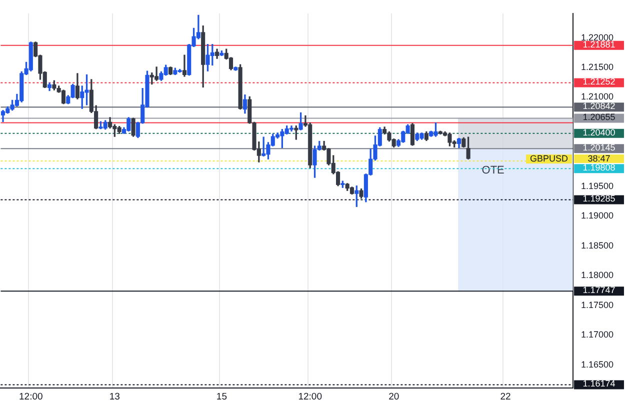  Describe the element at coordinates (221, 396) in the screenshot. I see `x-tick-label: 15` at that location.